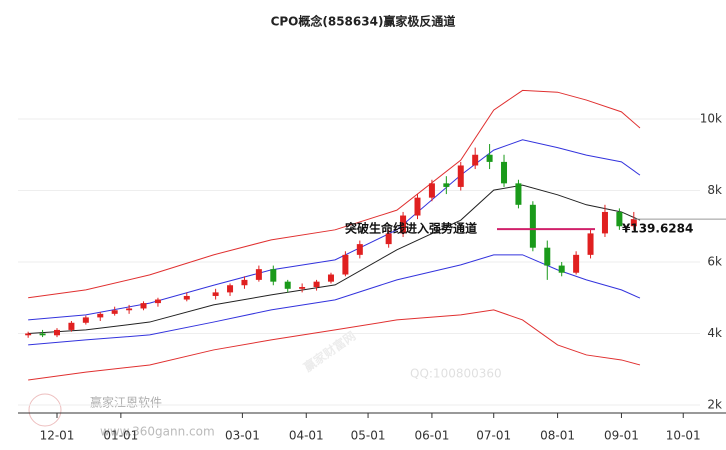 This screenshot has height=450, width=726. Describe the element at coordinates (57, 436) in the screenshot. I see `x-tick-label: 12-01` at that location.